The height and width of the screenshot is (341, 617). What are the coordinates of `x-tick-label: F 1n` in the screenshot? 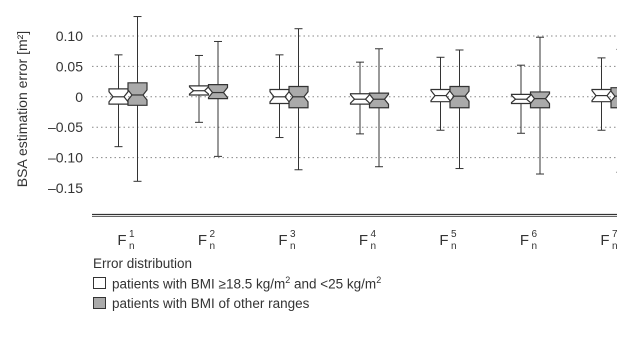 It's located at (126, 239).